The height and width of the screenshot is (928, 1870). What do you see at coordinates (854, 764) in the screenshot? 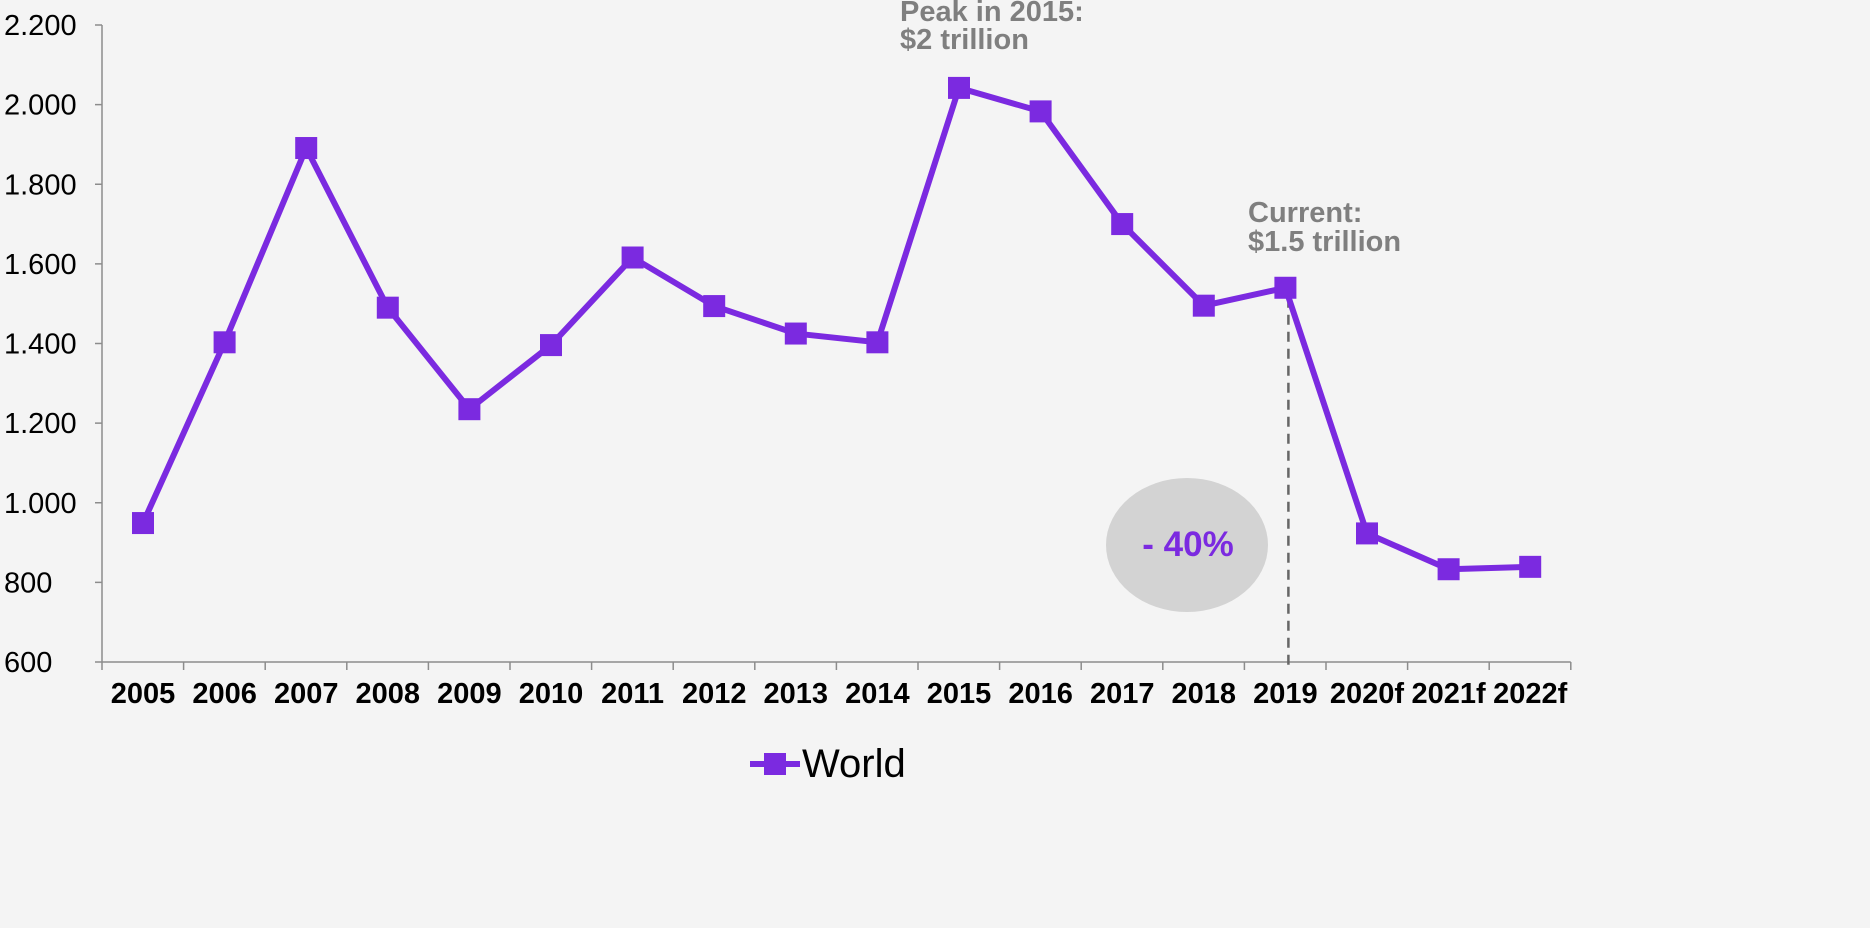
I see `legend-label: World` at bounding box center [854, 764].